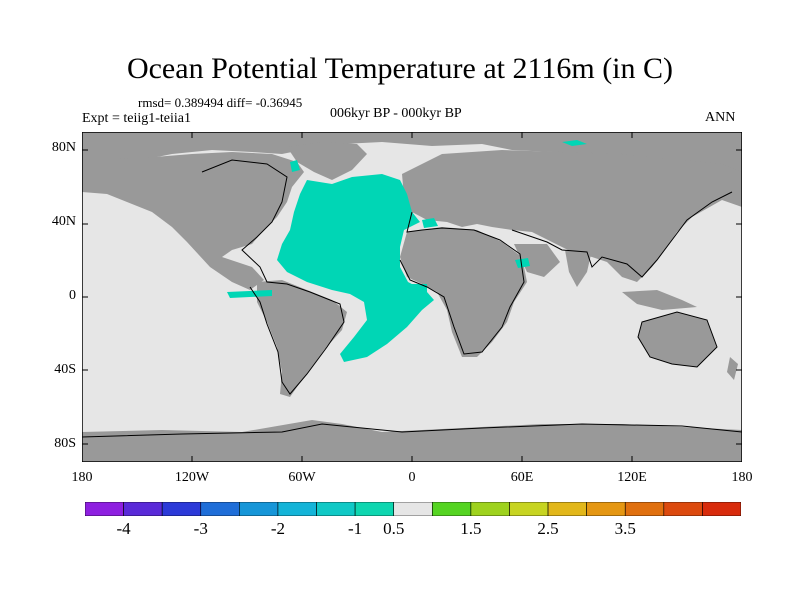 The image size is (800, 600). I want to click on coastline-australia, so click(677, 339).